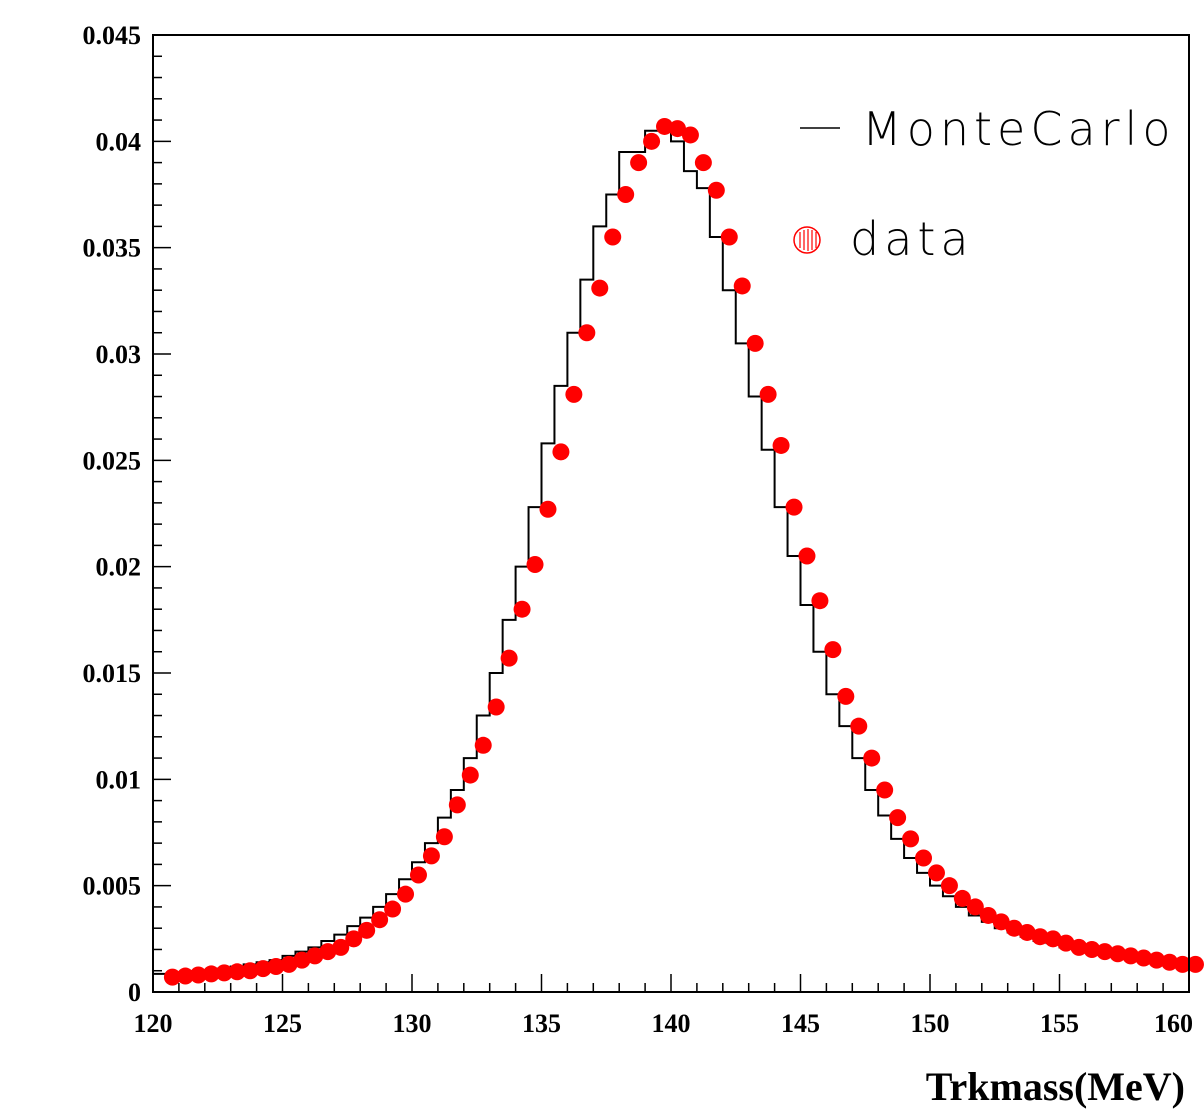 The image size is (1204, 1113). What do you see at coordinates (119, 567) in the screenshot?
I see `y-tick-label: 0.02` at bounding box center [119, 567].